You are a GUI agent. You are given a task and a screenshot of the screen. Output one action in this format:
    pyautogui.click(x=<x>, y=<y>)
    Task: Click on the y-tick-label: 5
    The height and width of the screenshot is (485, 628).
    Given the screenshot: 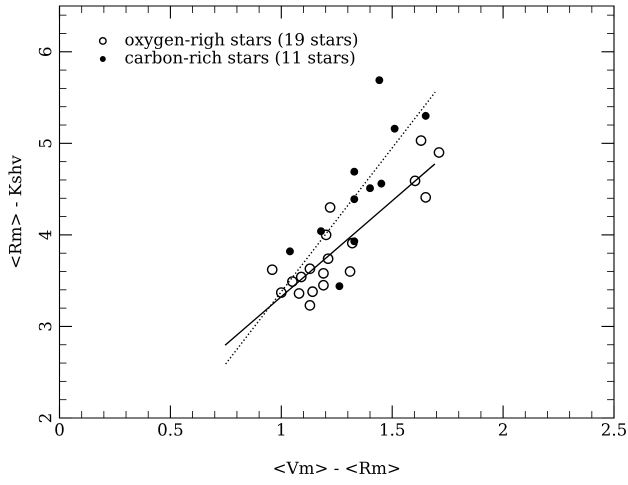 What is the action you would take?
    pyautogui.click(x=45, y=143)
    